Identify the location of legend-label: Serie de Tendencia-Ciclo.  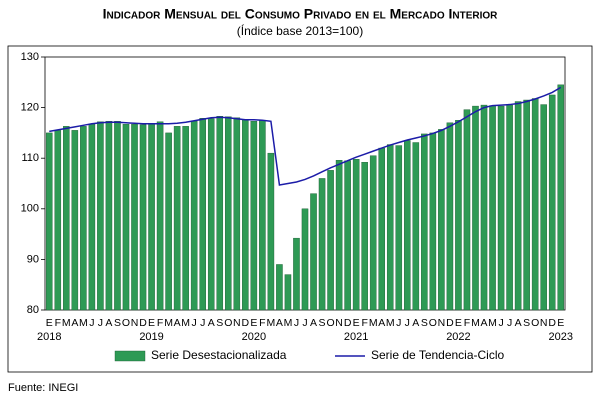
(438, 355).